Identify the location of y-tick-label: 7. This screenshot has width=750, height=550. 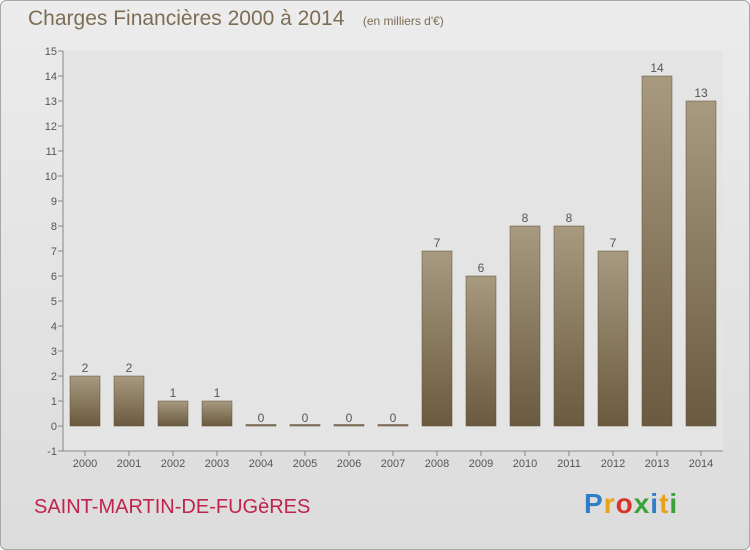
(54, 252).